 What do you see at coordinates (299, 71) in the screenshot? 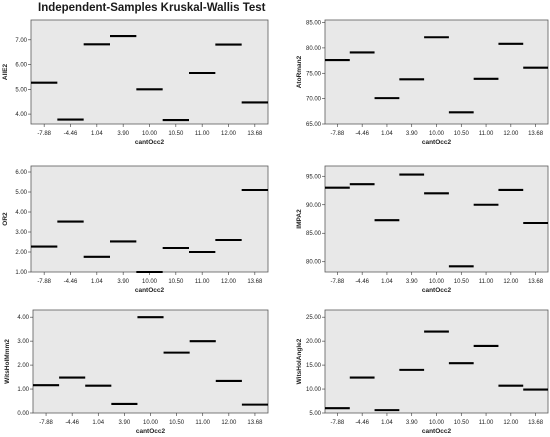
I see `y-axis-title: AtoRman2` at bounding box center [299, 71].